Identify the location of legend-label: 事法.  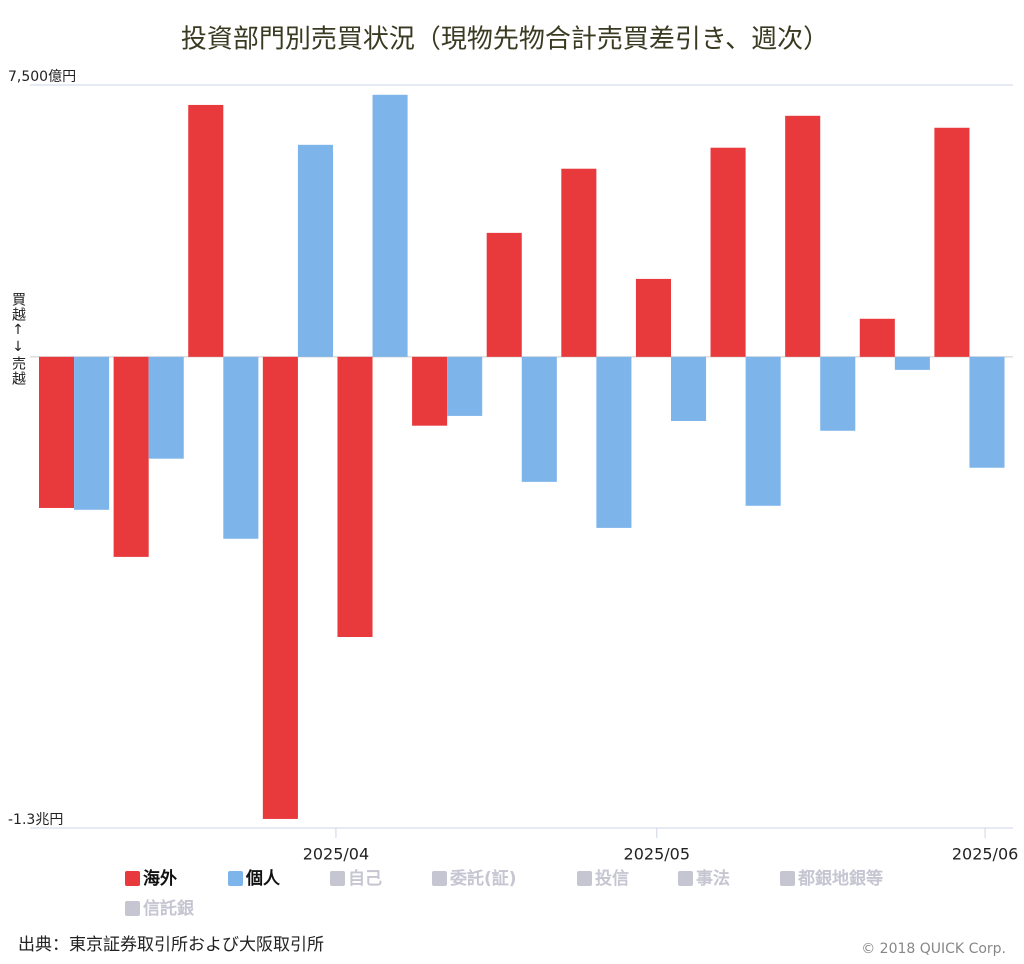
(713, 878).